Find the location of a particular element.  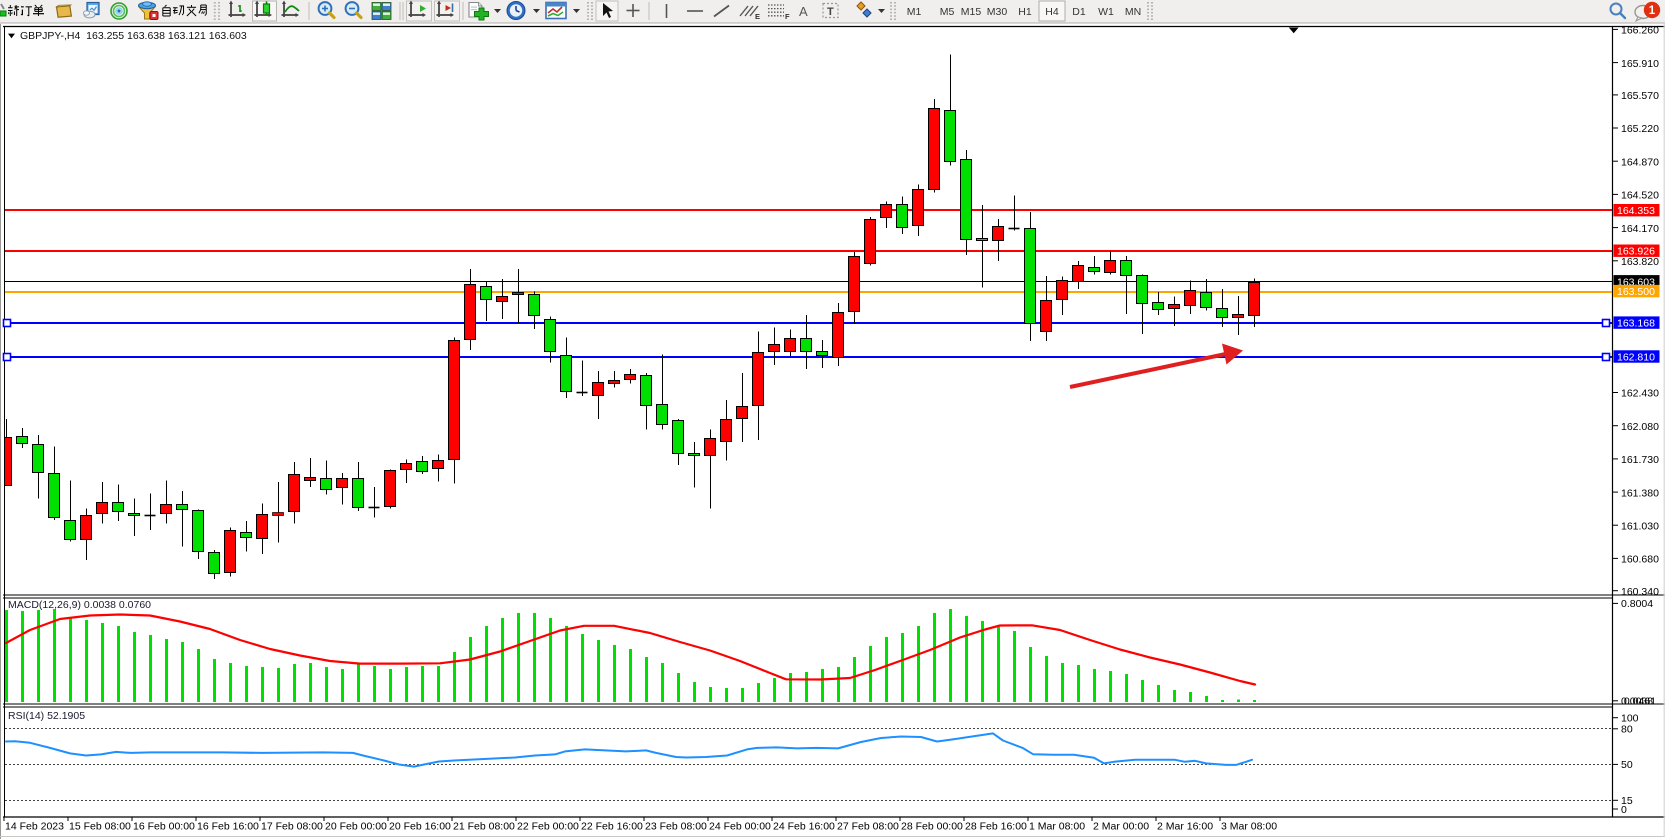

svg-text: 160.680 is located at coordinates (1640, 560).